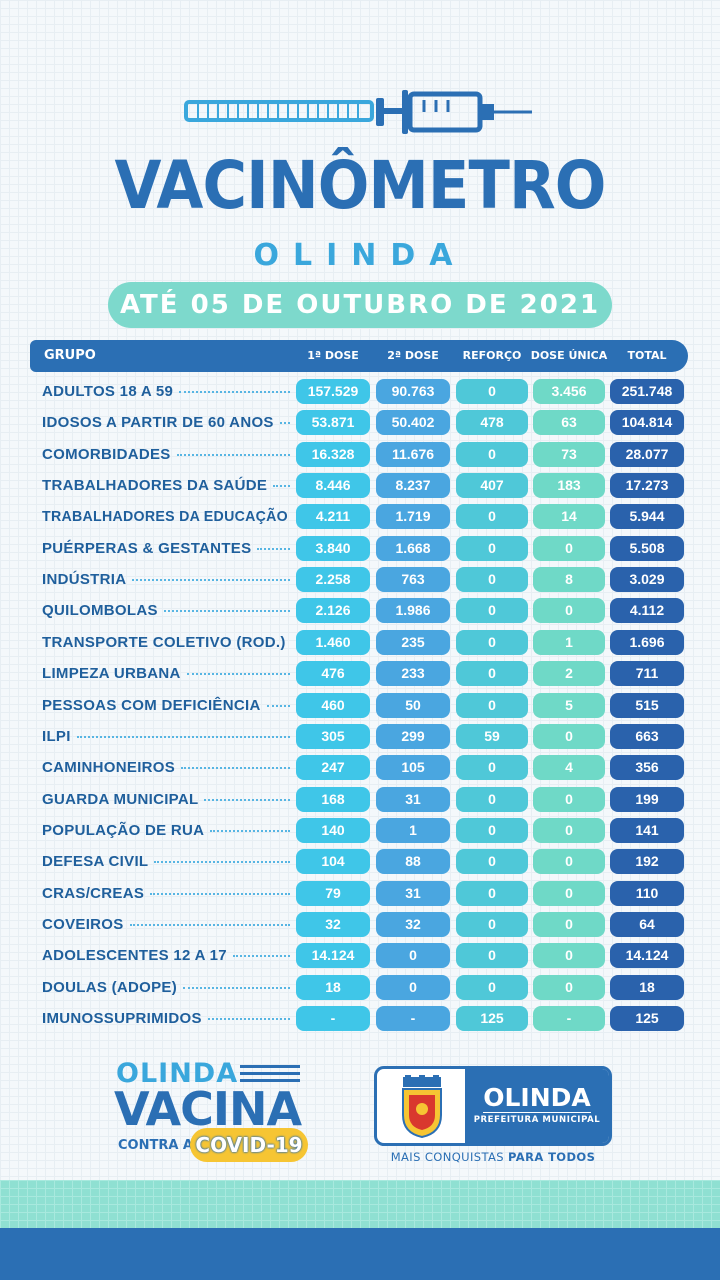  Describe the element at coordinates (208, 1109) in the screenshot. I see `campaign-word: VACINA` at that location.